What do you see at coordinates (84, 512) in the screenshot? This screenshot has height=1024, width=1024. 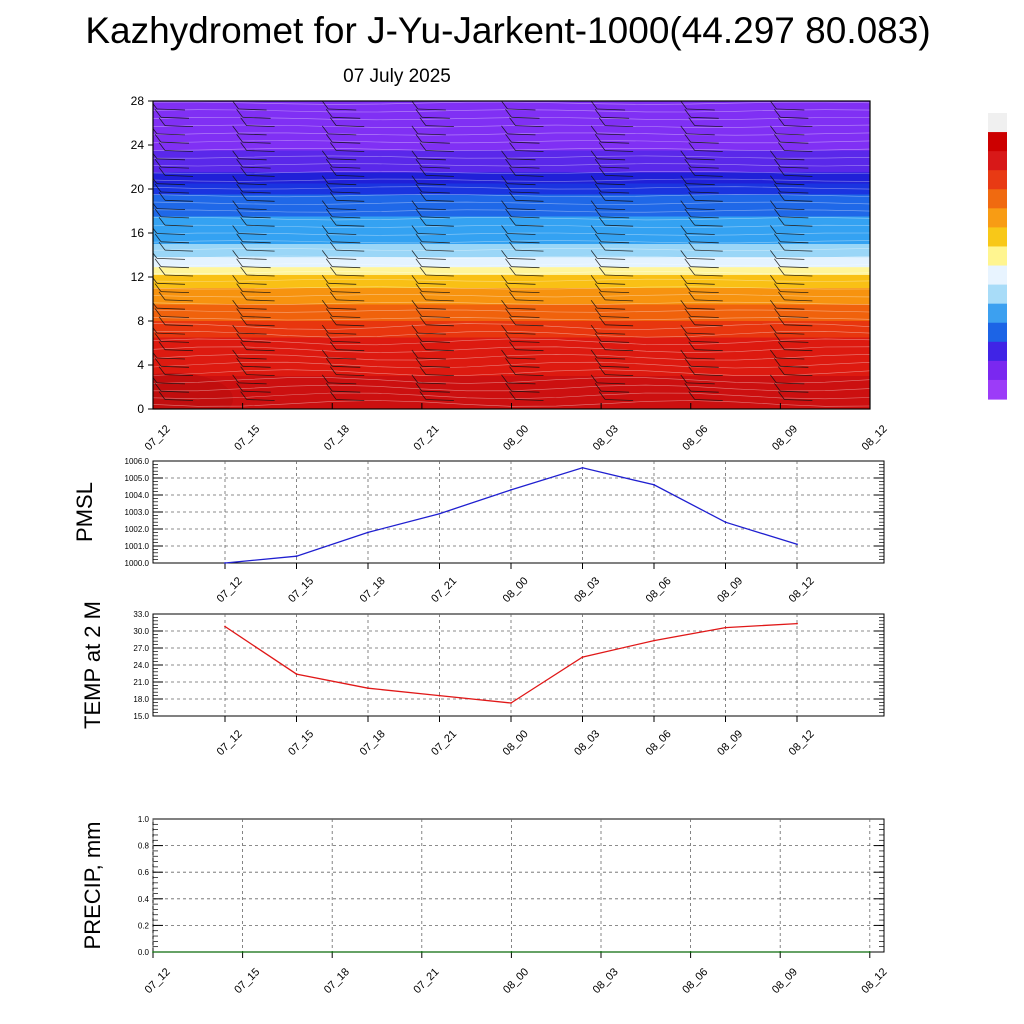 I see `pmsl-y-axis-label: PMSL` at bounding box center [84, 512].